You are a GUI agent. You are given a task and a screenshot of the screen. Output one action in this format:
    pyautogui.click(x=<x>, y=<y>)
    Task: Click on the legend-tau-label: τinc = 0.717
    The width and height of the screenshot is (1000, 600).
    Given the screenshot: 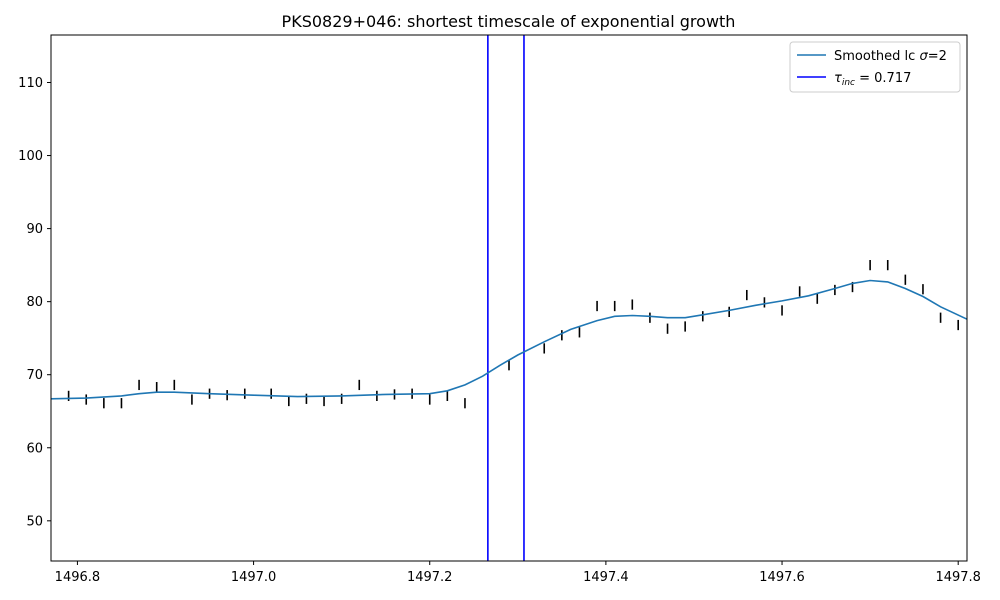 What is the action you would take?
    pyautogui.click(x=872, y=79)
    